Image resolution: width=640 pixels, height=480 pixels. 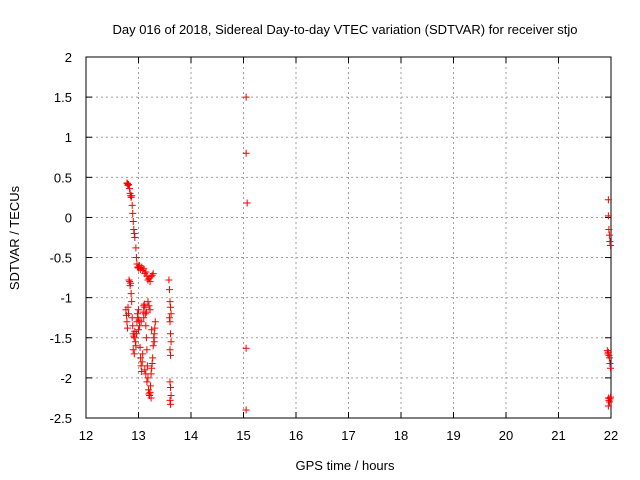 What do you see at coordinates (191, 435) in the screenshot?
I see `x-tick-label: 14` at bounding box center [191, 435].